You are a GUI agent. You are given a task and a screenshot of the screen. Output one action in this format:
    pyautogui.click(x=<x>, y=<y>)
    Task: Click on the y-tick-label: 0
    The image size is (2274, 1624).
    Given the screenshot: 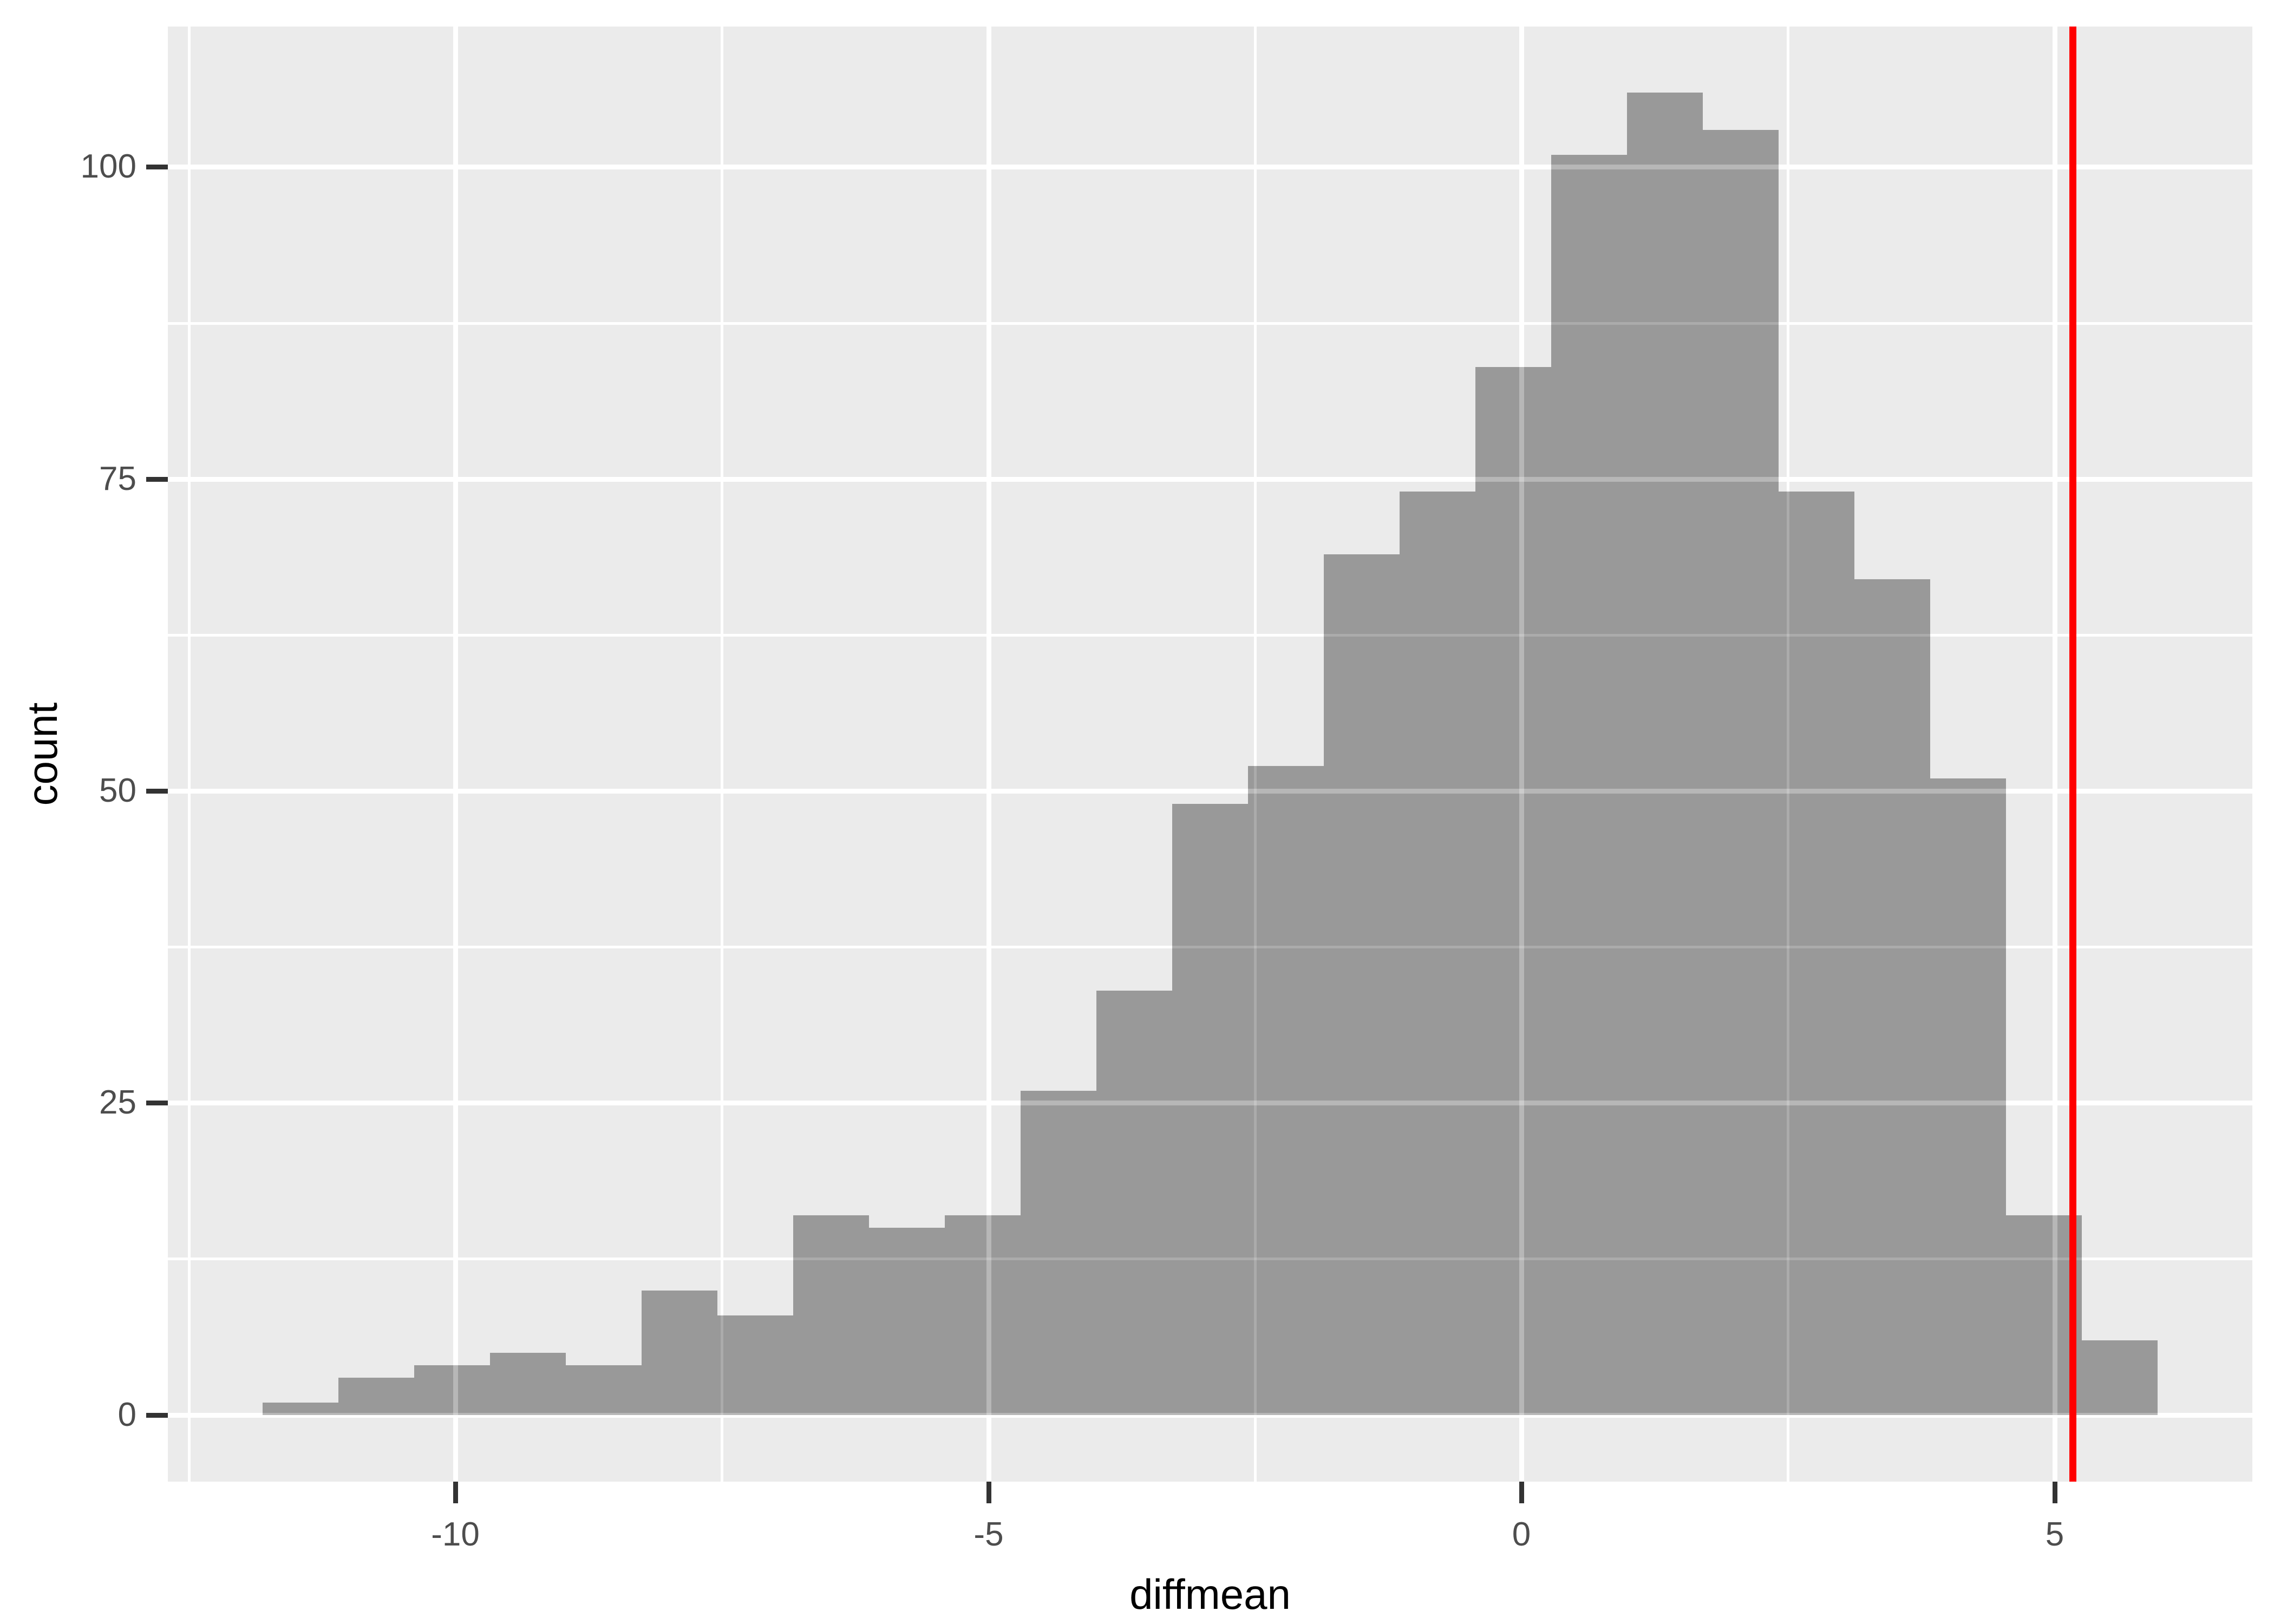 What is the action you would take?
    pyautogui.click(x=127, y=1414)
    